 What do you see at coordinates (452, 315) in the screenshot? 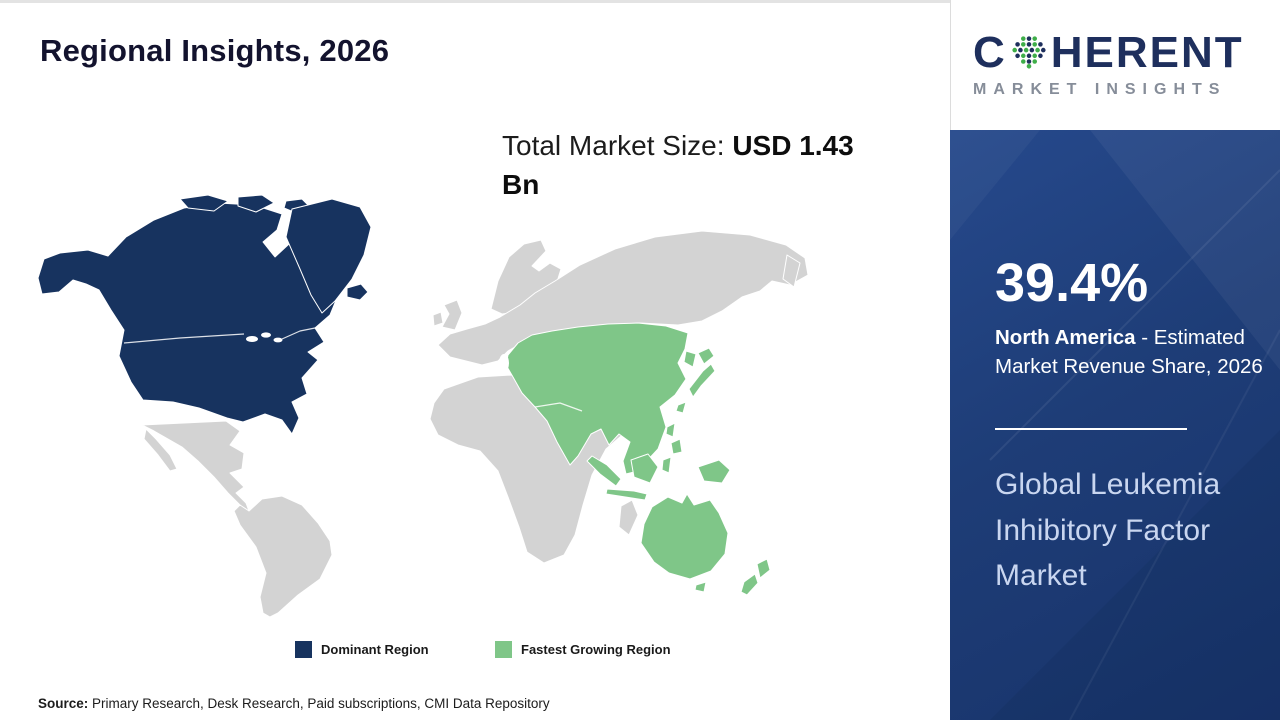
I see `united-kingdom` at bounding box center [452, 315].